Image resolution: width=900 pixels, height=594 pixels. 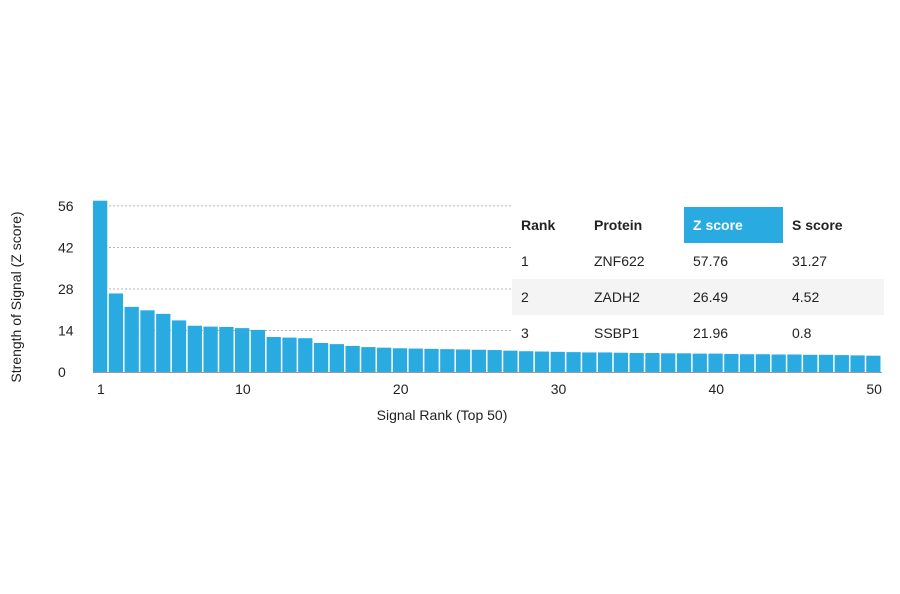 What do you see at coordinates (810, 261) in the screenshot?
I see `s-score-cell: 31.27` at bounding box center [810, 261].